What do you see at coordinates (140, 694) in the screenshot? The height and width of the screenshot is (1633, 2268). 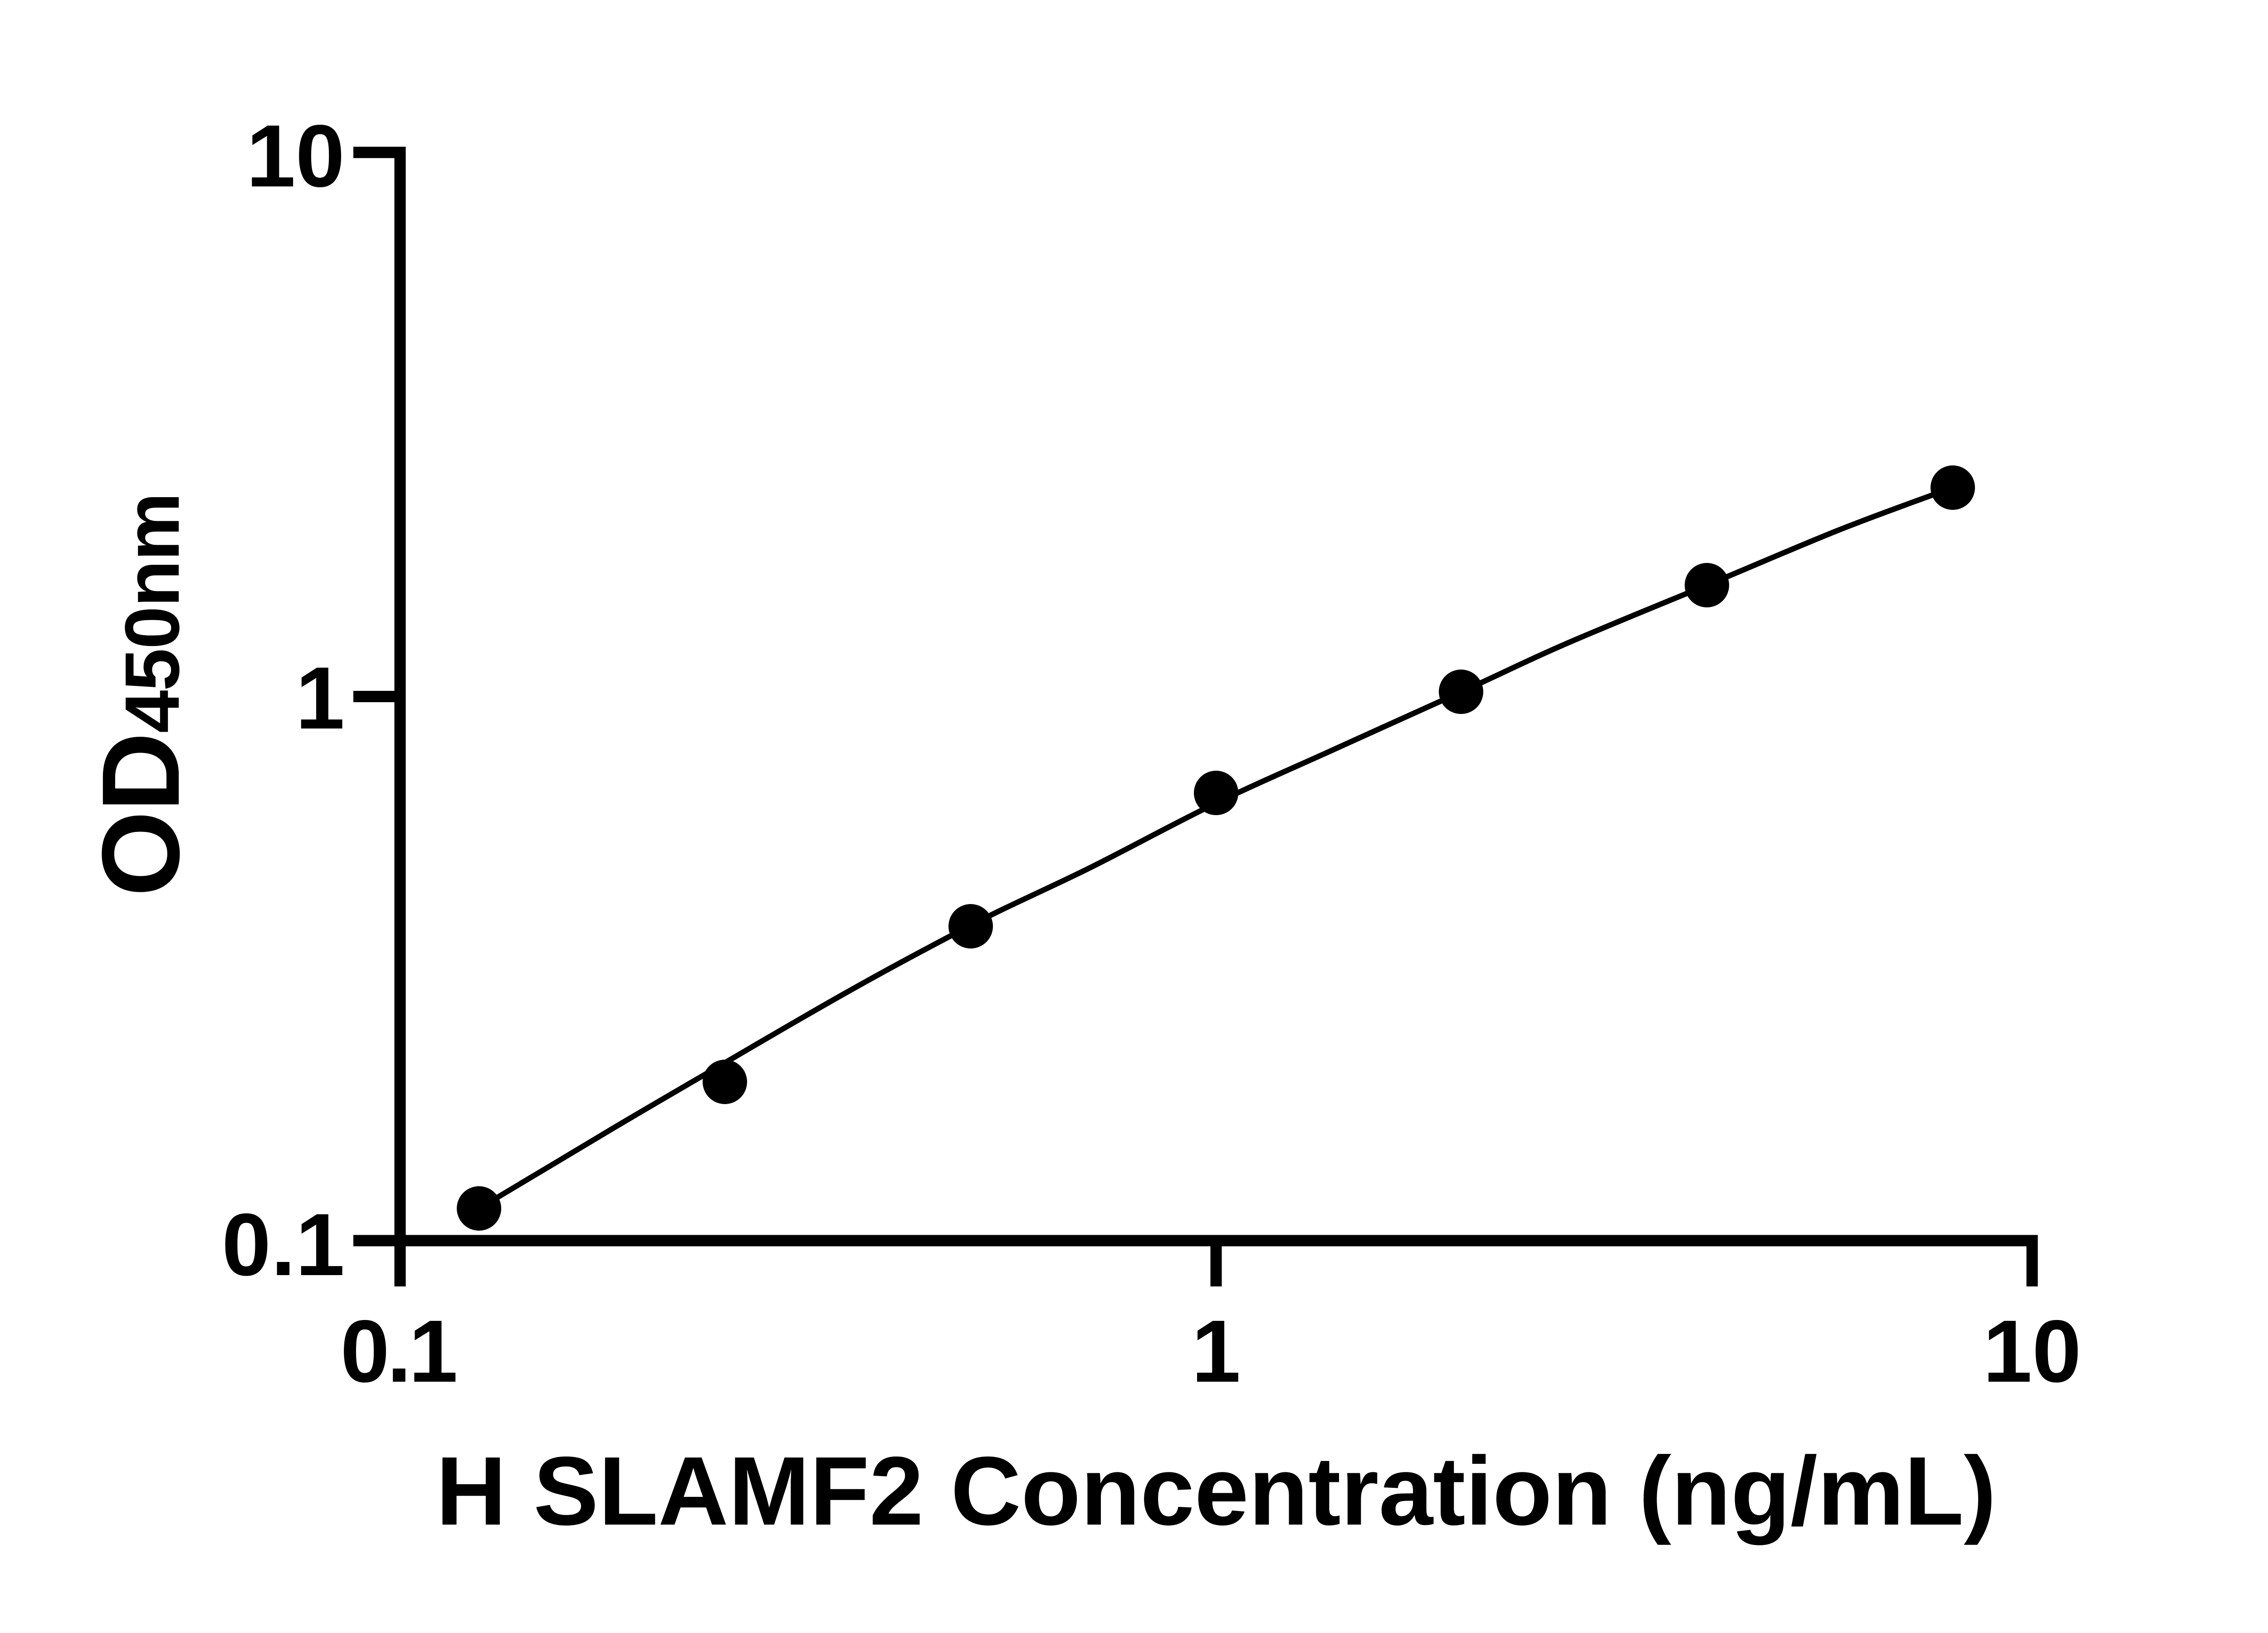 I see `svg-text: OD450nm` at bounding box center [140, 694].